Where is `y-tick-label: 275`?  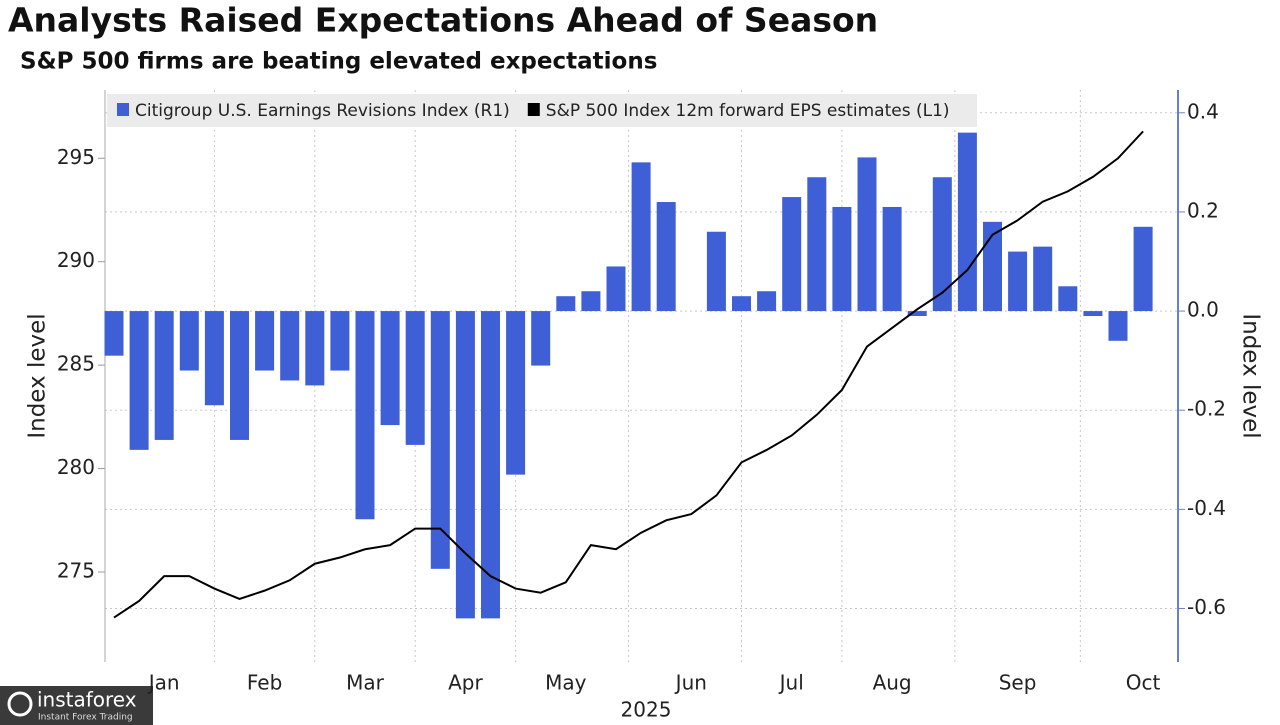 y-tick-label: 275 is located at coordinates (76, 571).